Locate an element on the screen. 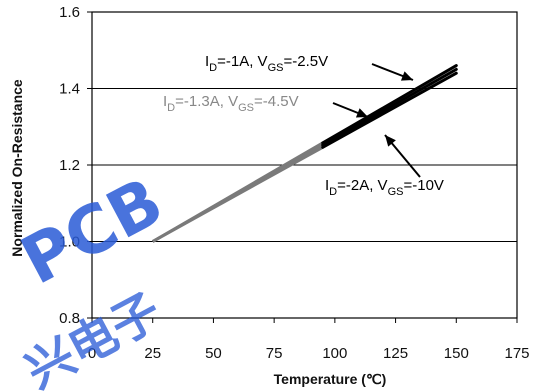 This screenshot has height=392, width=536. x-tick-label: 175 is located at coordinates (516, 353).